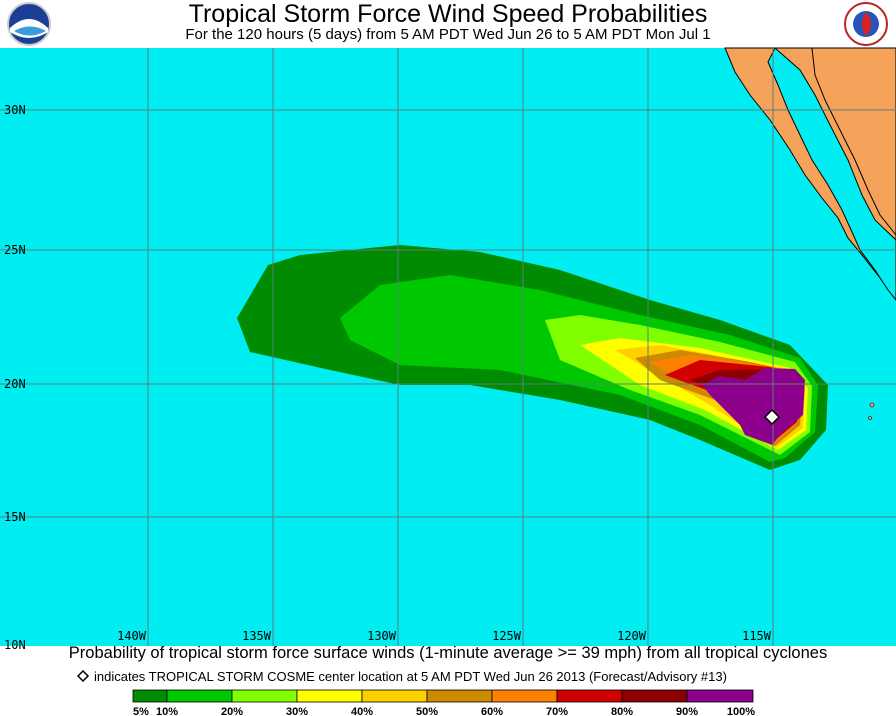 The image size is (896, 716). I want to click on lat-label: 10N, so click(15, 645).